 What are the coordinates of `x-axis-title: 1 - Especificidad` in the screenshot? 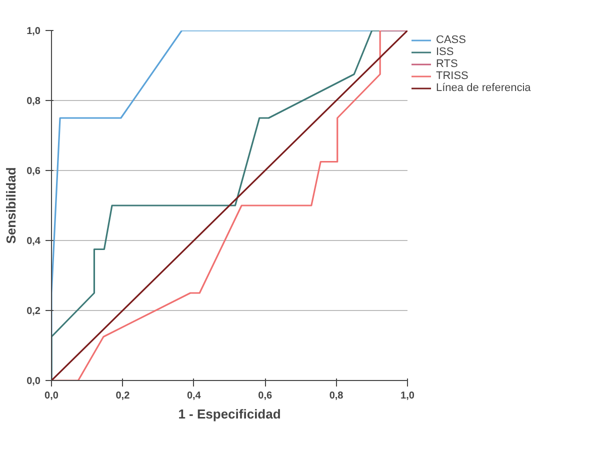 It's located at (229, 414).